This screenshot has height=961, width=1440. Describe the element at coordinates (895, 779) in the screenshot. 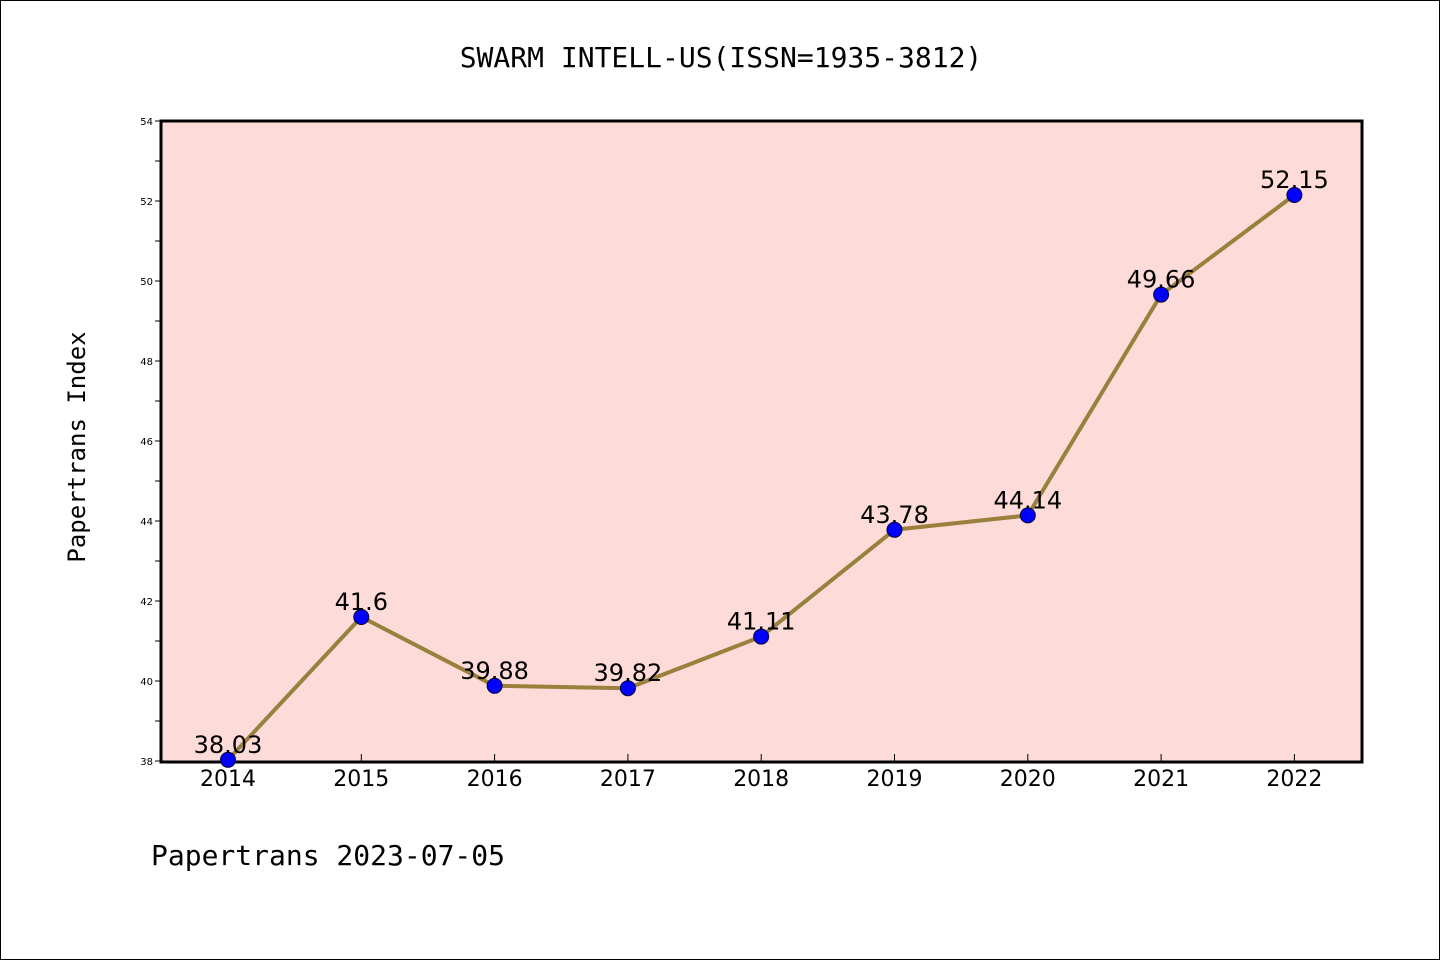

I see `x-tick-label: 2019` at that location.